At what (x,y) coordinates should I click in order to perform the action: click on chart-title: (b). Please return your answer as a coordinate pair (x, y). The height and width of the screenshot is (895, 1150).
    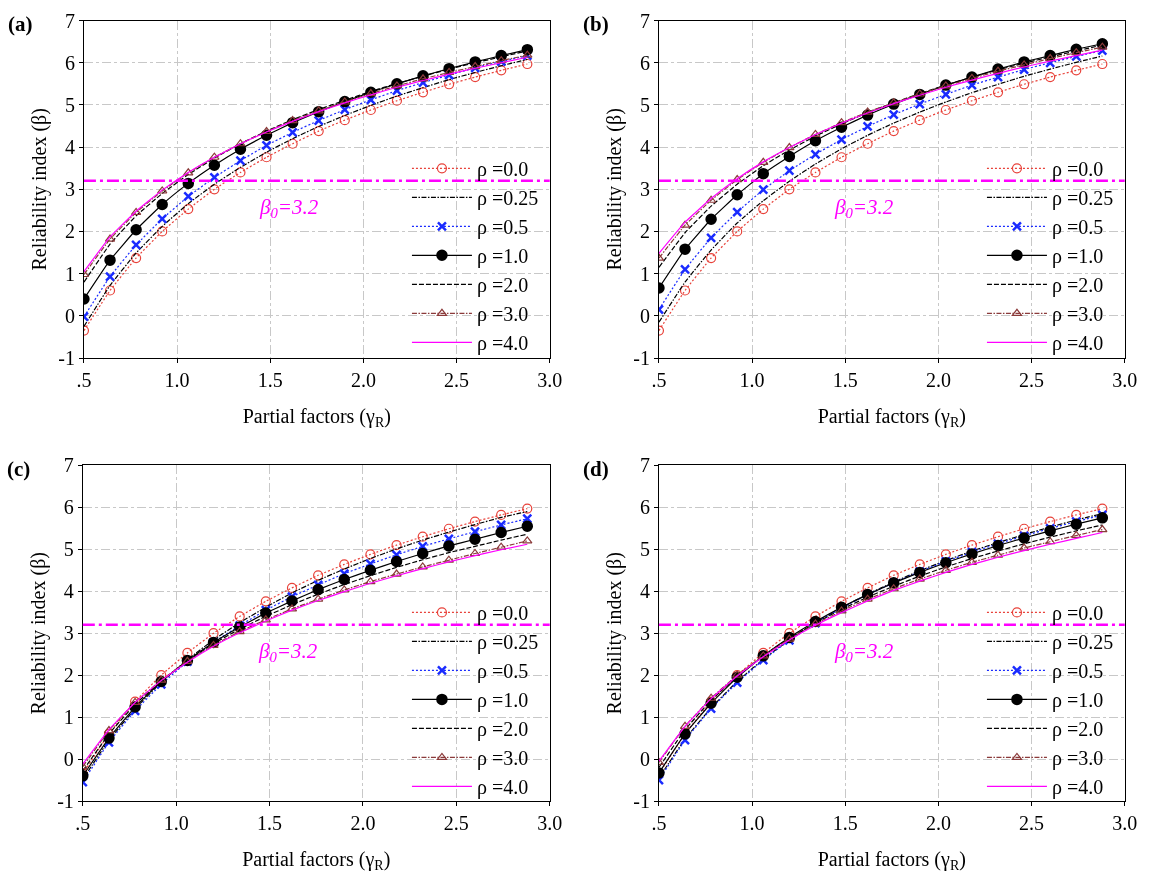
    Looking at the image, I should click on (596, 24).